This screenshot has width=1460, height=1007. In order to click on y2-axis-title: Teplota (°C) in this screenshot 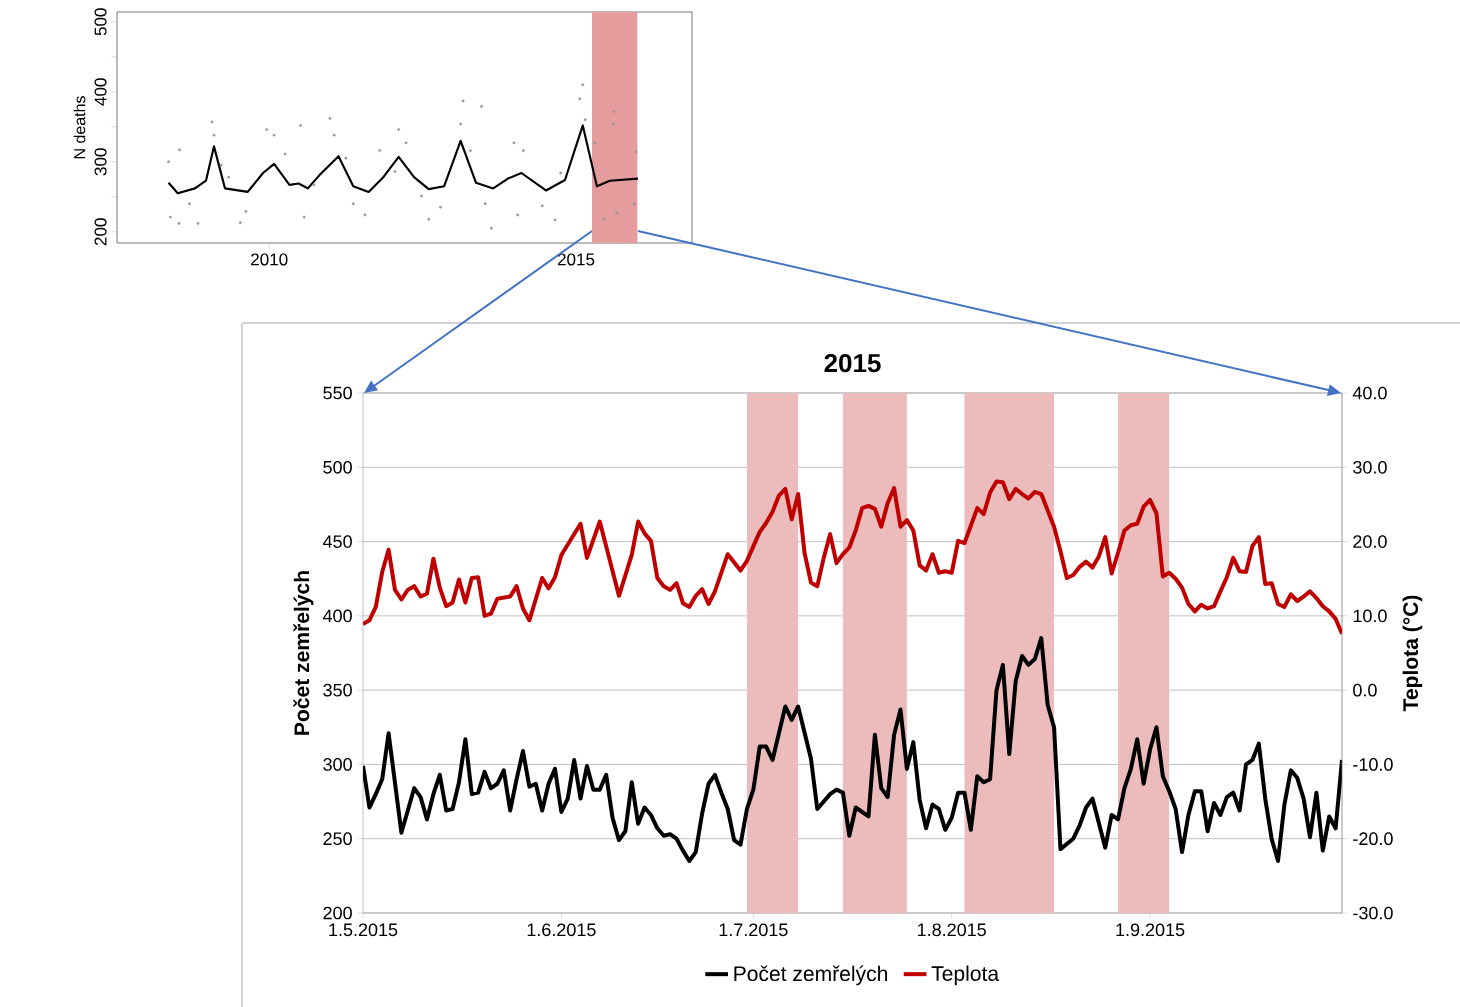, I will do `click(1412, 653)`.